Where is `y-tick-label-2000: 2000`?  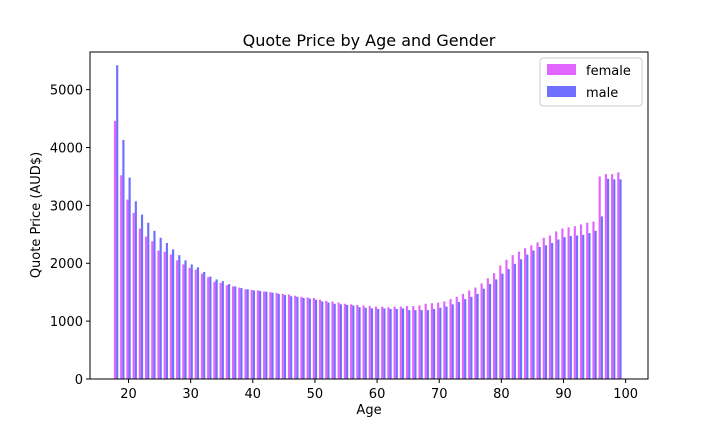 y-tick-label-2000: 2000 is located at coordinates (66, 264).